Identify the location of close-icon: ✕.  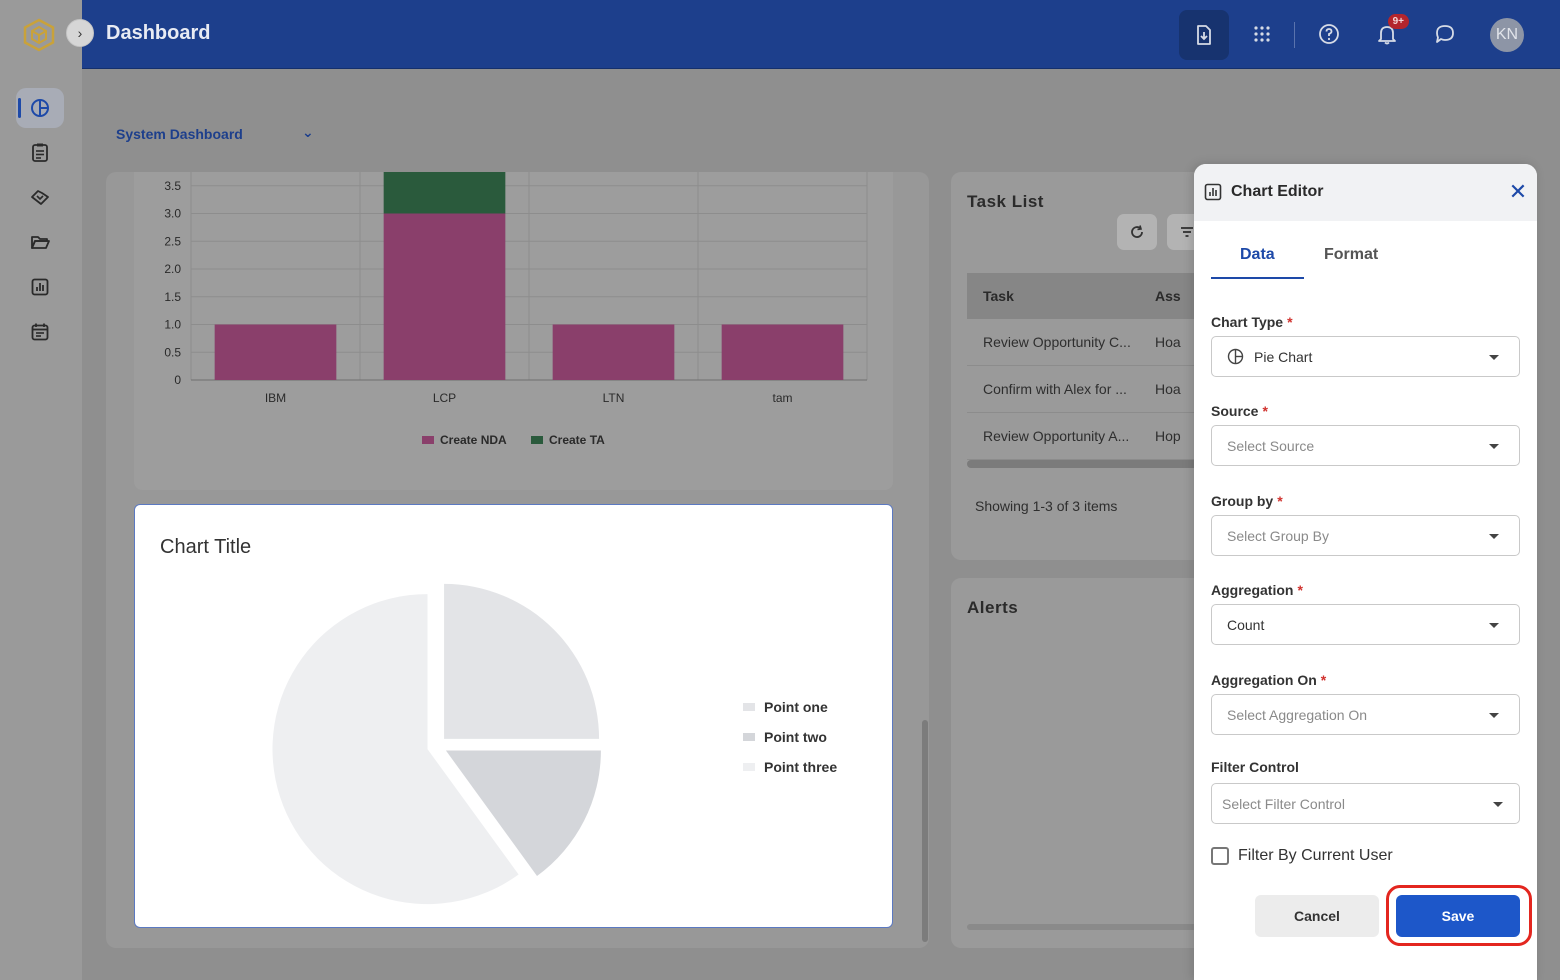
(1518, 191).